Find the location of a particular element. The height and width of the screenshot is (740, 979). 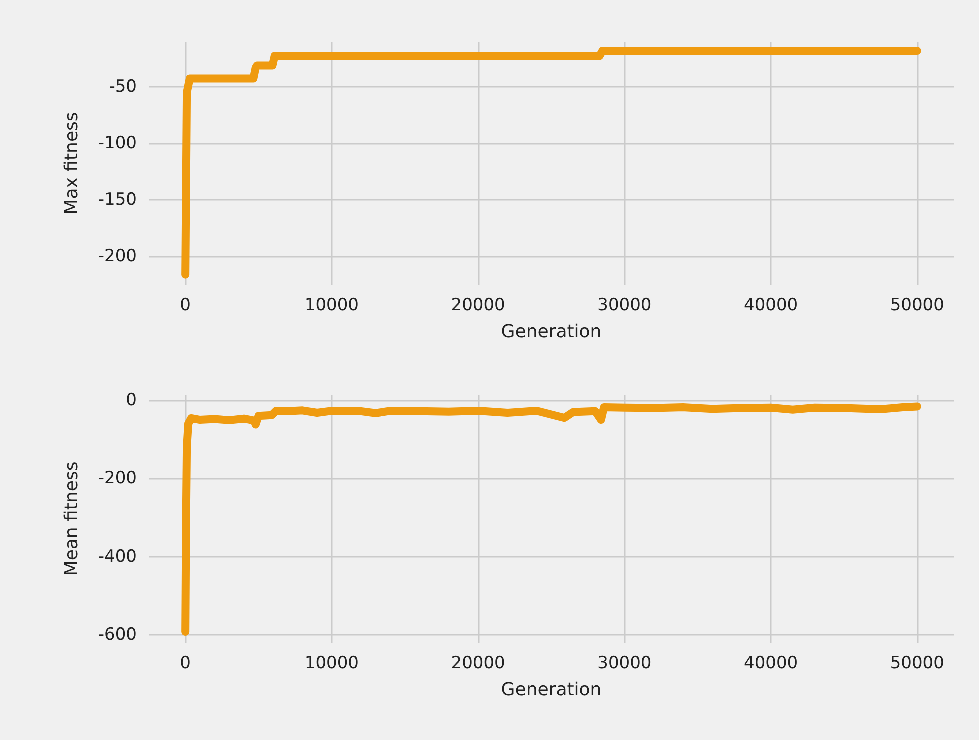

y-tick-label: -50 is located at coordinates (123, 87).